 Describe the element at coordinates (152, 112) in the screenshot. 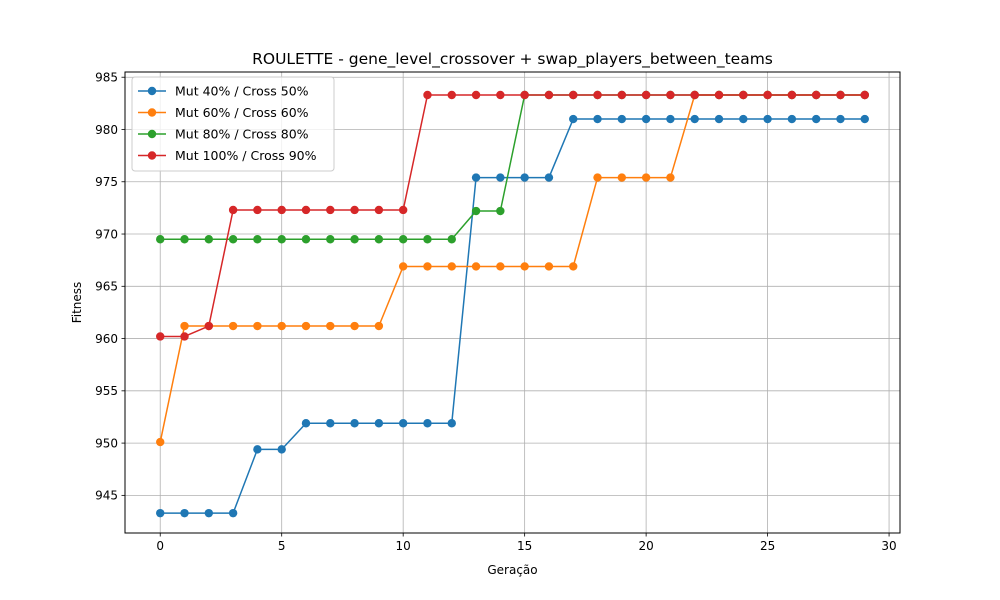

I see `legend-marker` at that location.